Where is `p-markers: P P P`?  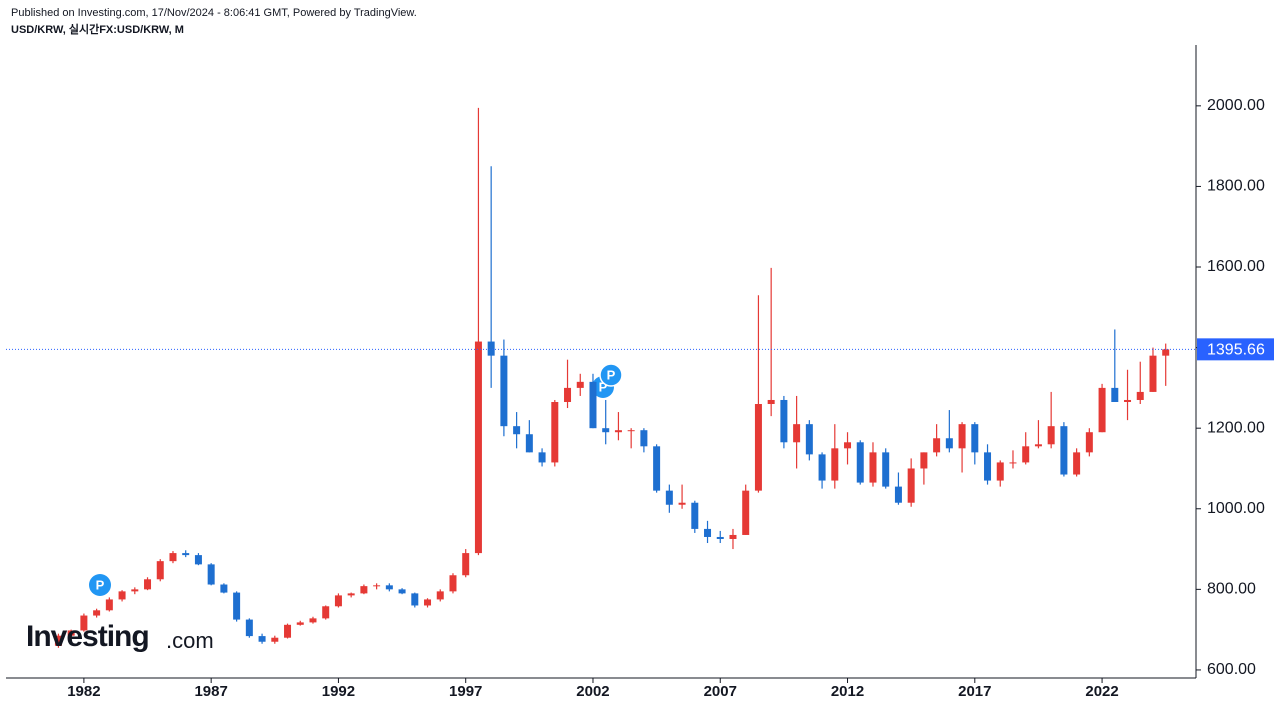 p-markers: P P P is located at coordinates (356, 479).